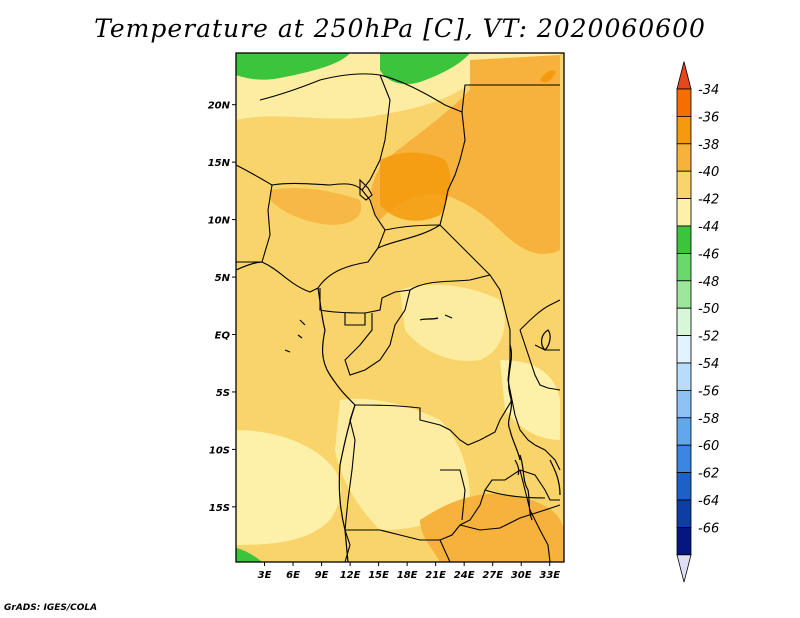 The height and width of the screenshot is (618, 800). Describe the element at coordinates (708, 227) in the screenshot. I see `colorbar-level-label: -44` at that location.